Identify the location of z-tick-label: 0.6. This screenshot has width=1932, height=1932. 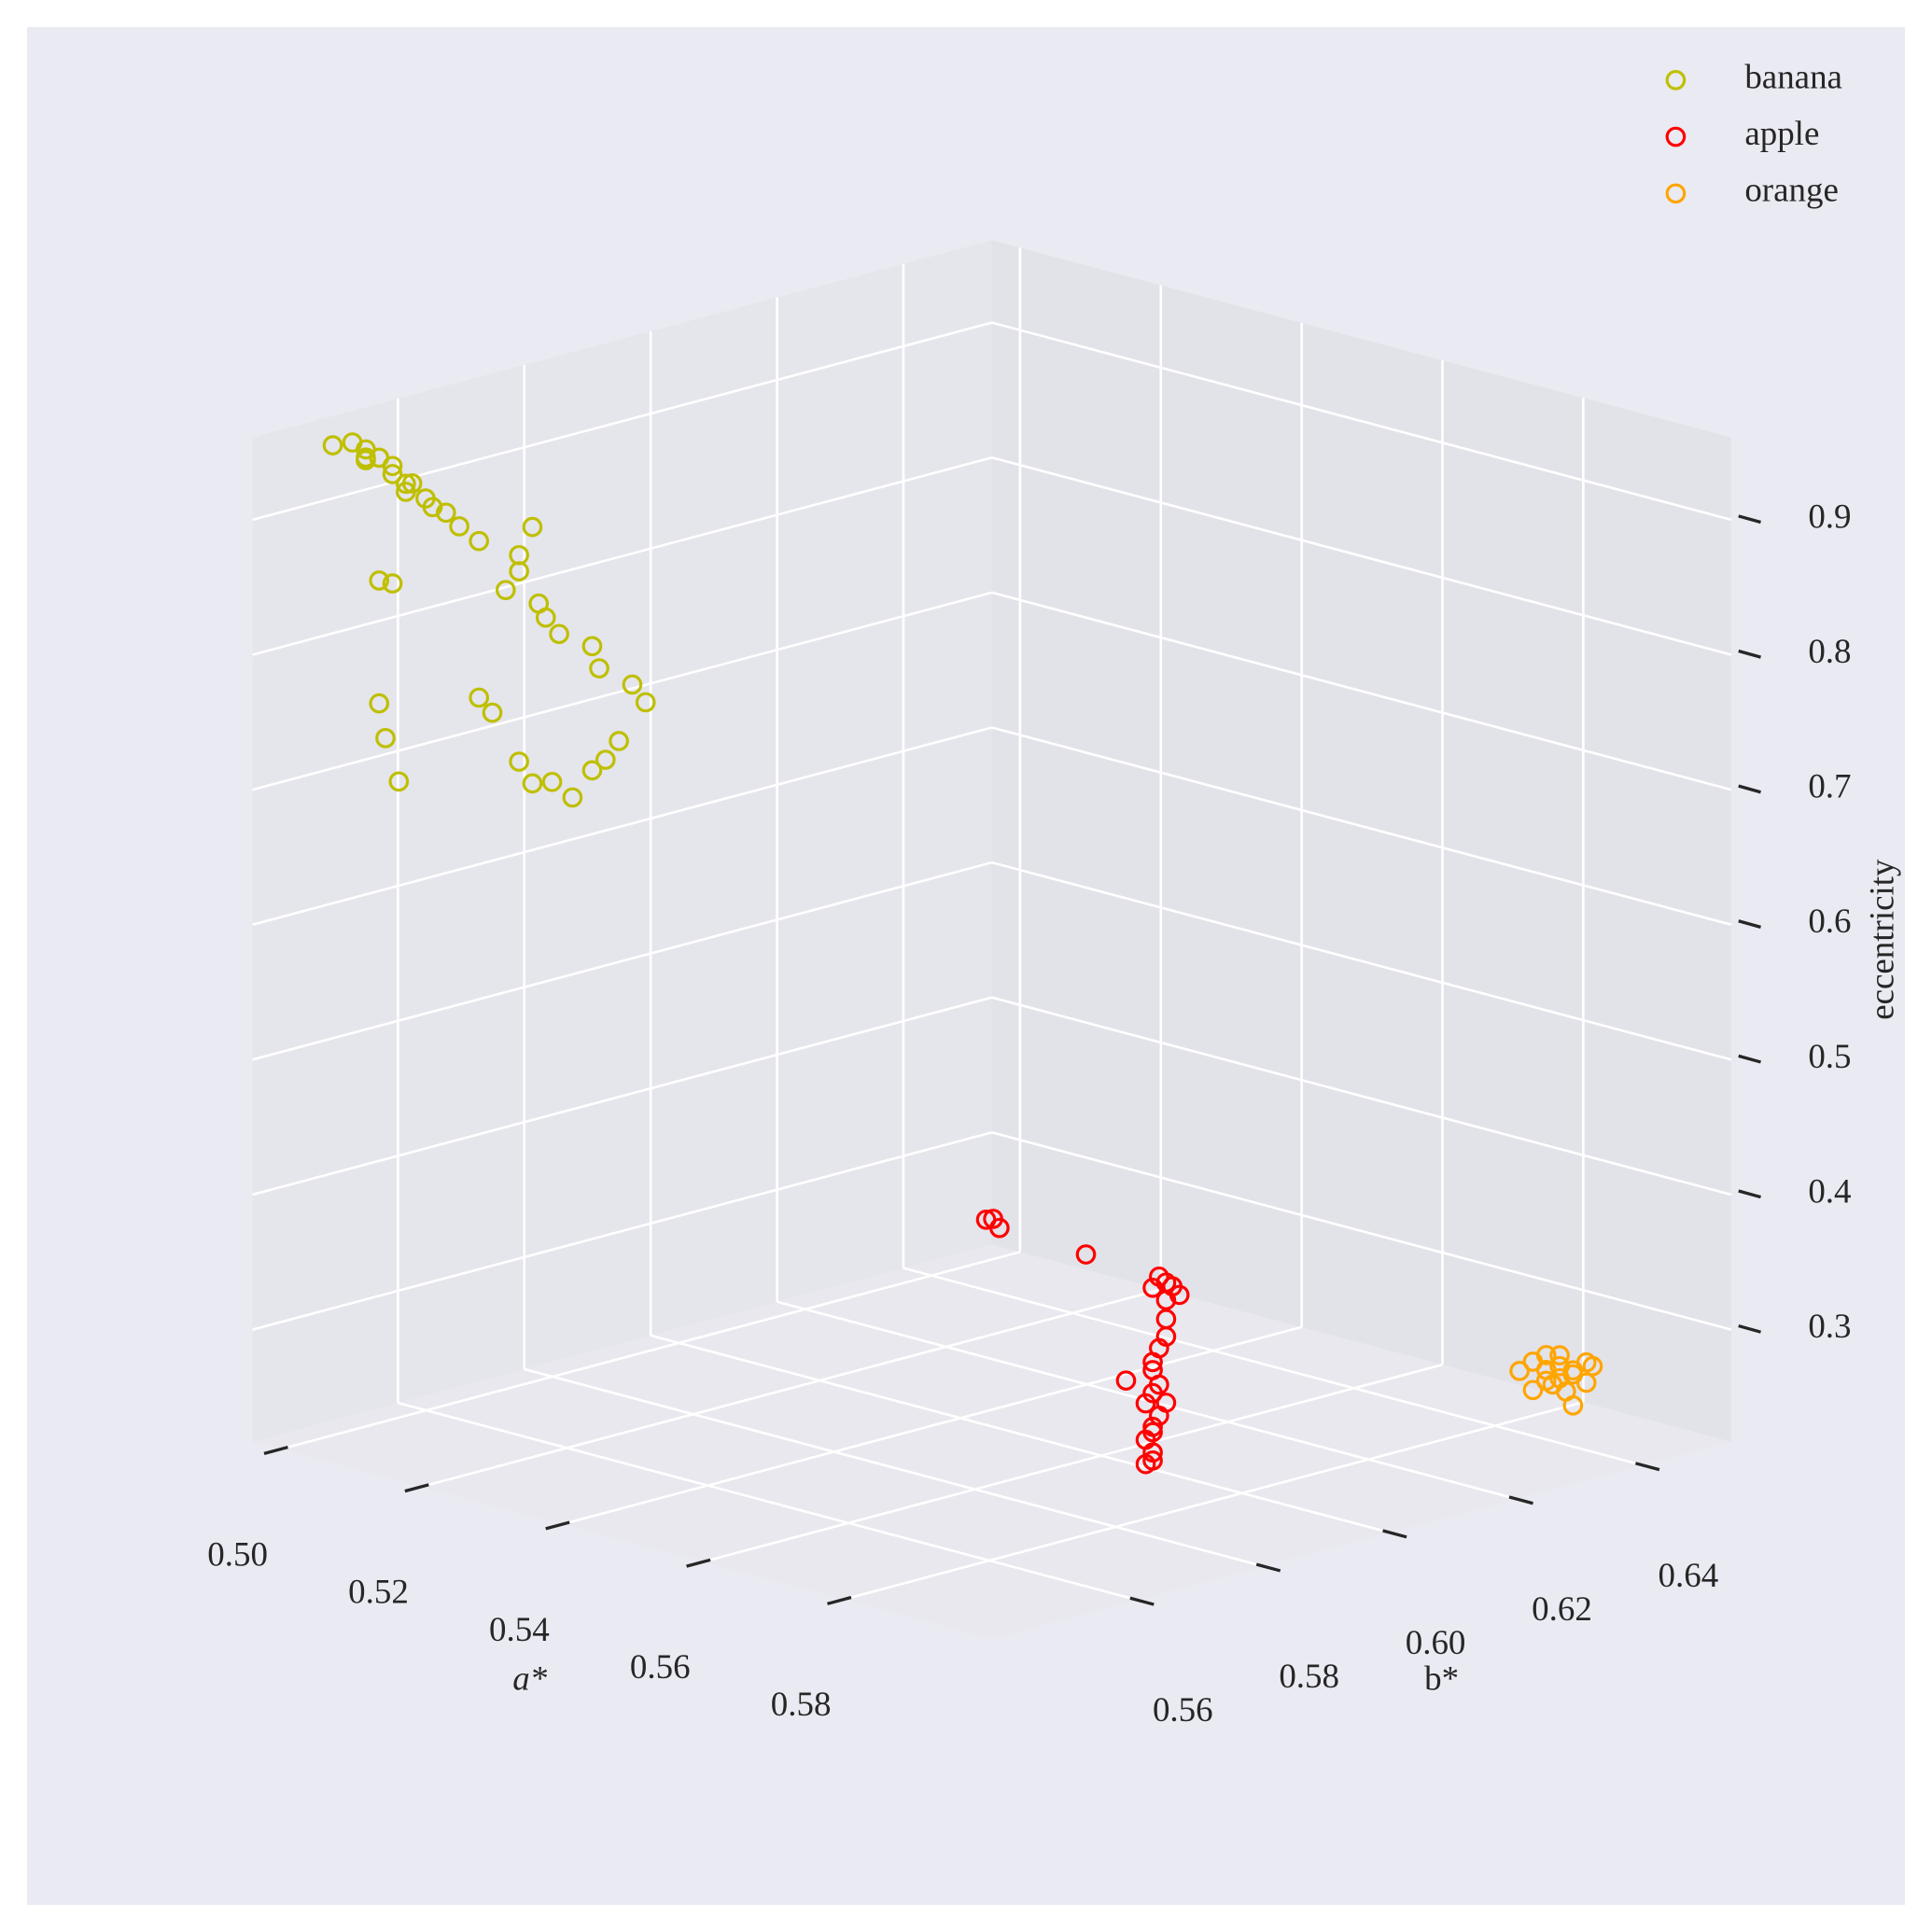
(1829, 921).